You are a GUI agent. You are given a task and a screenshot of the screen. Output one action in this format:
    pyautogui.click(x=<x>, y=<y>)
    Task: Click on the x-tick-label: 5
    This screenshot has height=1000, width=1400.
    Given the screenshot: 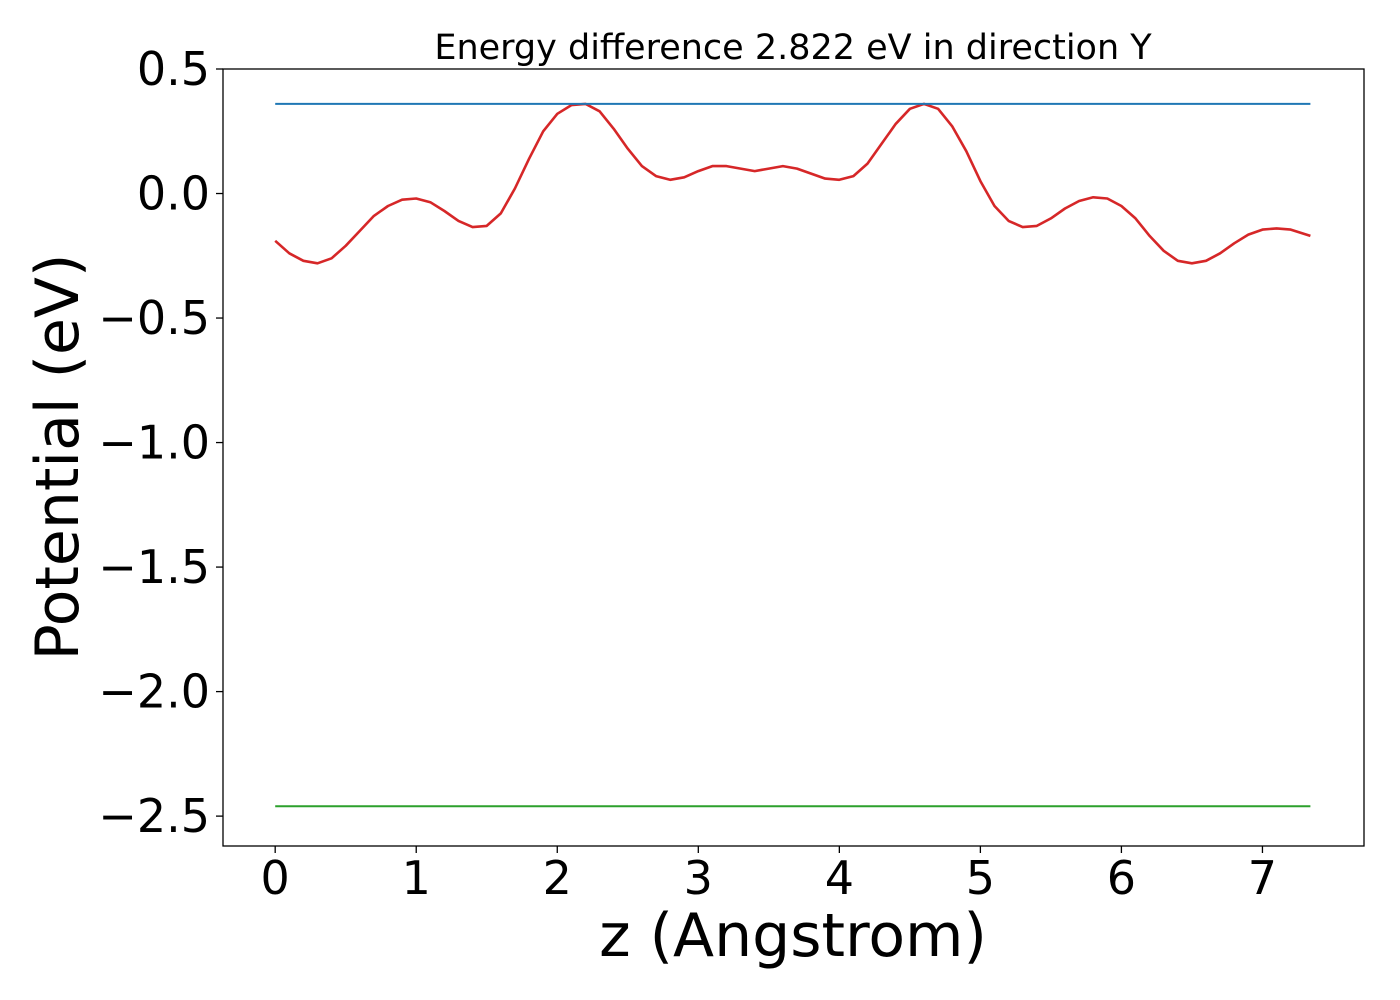 What is the action you would take?
    pyautogui.click(x=980, y=878)
    